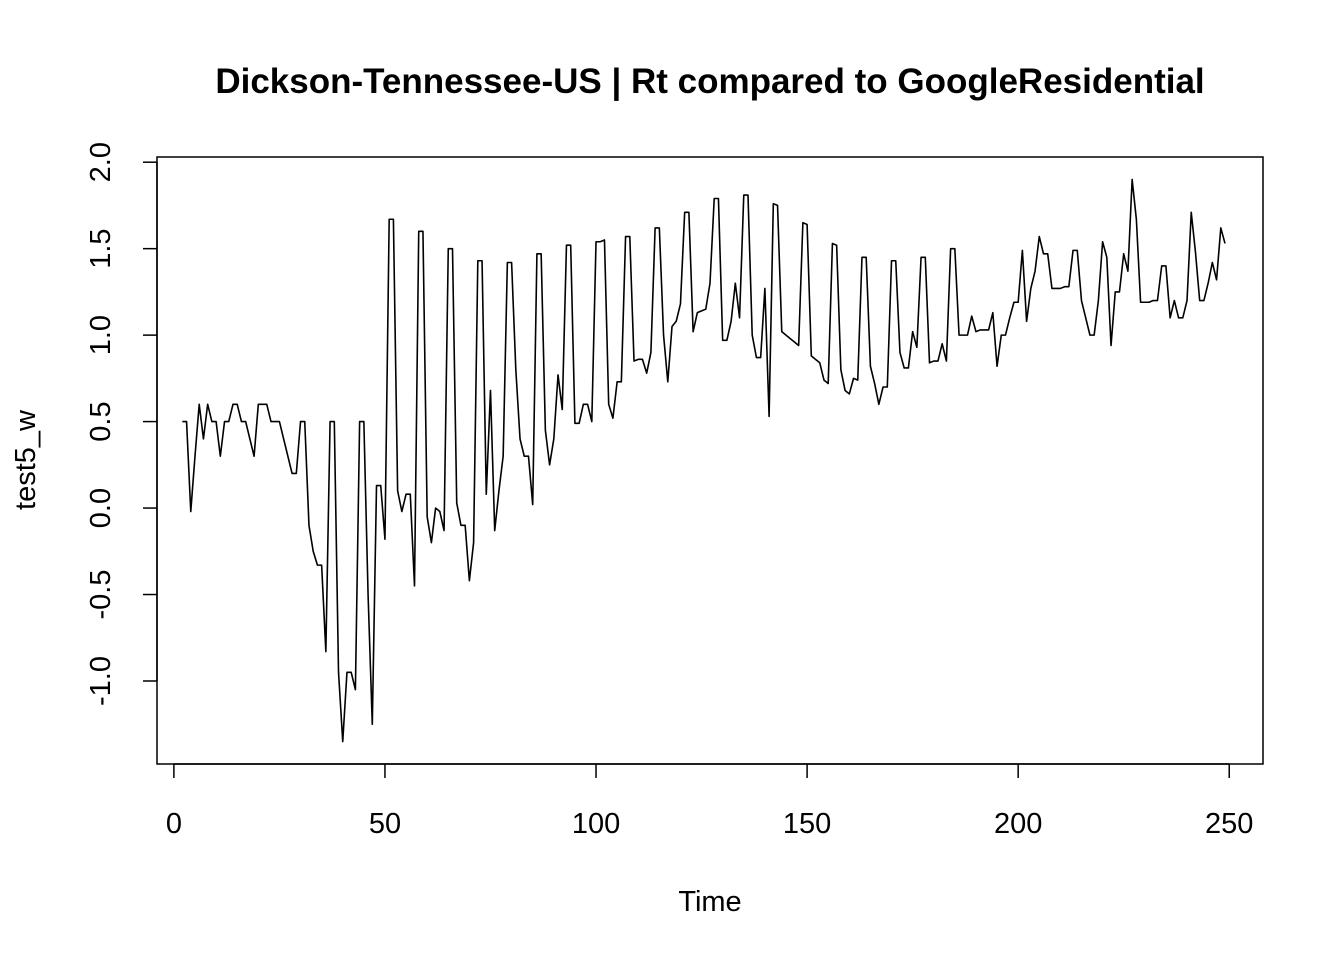 This screenshot has width=1344, height=960. I want to click on x-tick-label: 100, so click(596, 824).